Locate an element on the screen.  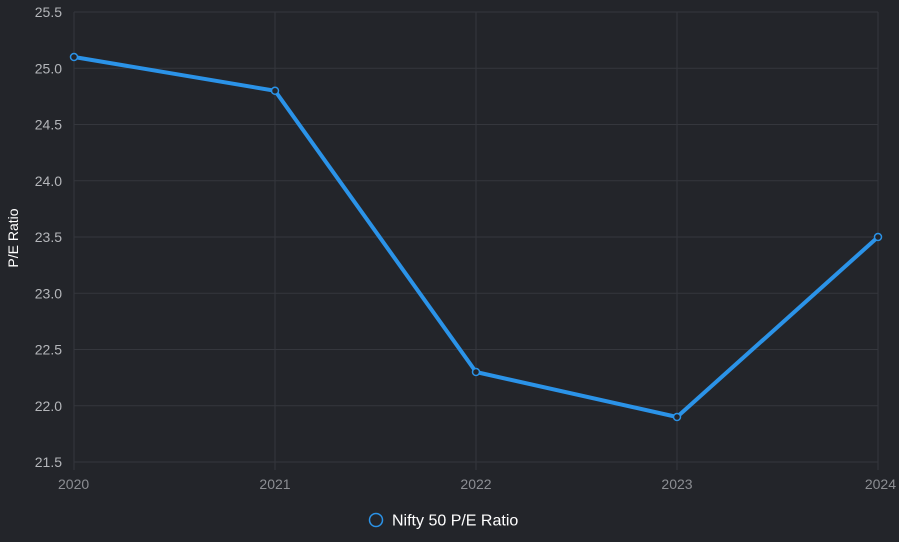
y-tick-label: 22.5 is located at coordinates (48, 350).